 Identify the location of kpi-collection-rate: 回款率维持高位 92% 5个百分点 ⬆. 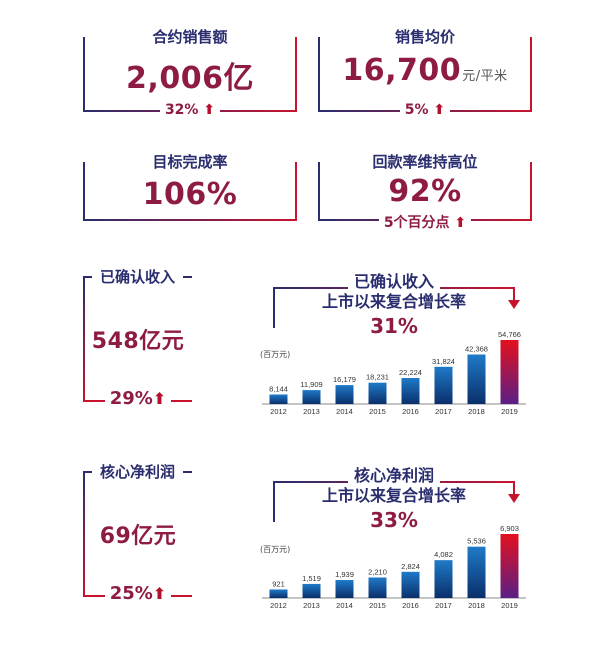
(425, 192).